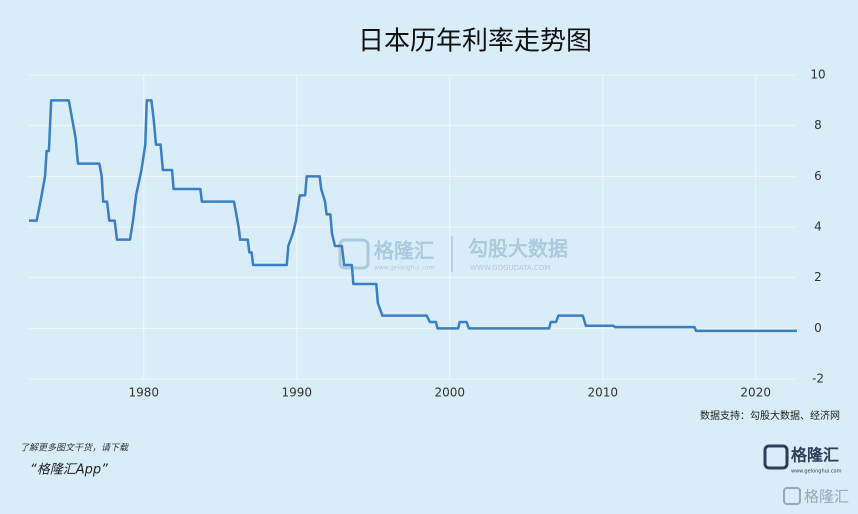 Image resolution: width=858 pixels, height=514 pixels. Describe the element at coordinates (792, 496) in the screenshot. I see `corner-icon` at that location.